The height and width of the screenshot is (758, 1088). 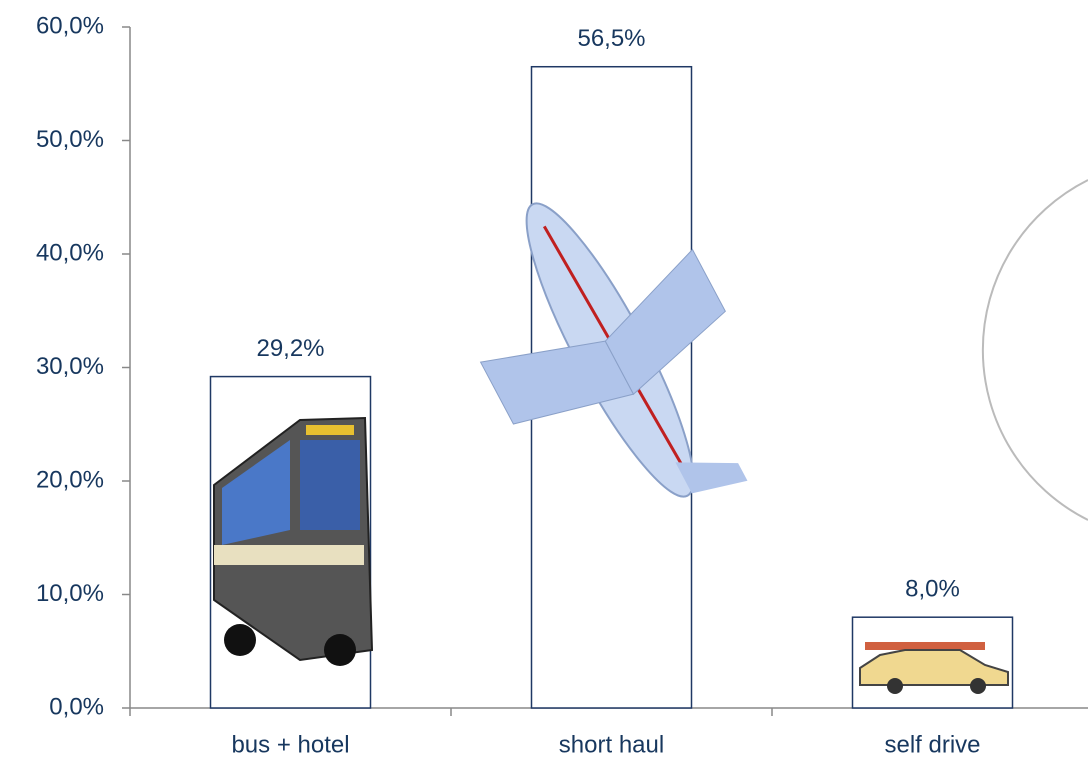 I want to click on value-label: 29,2%, so click(x=290, y=348).